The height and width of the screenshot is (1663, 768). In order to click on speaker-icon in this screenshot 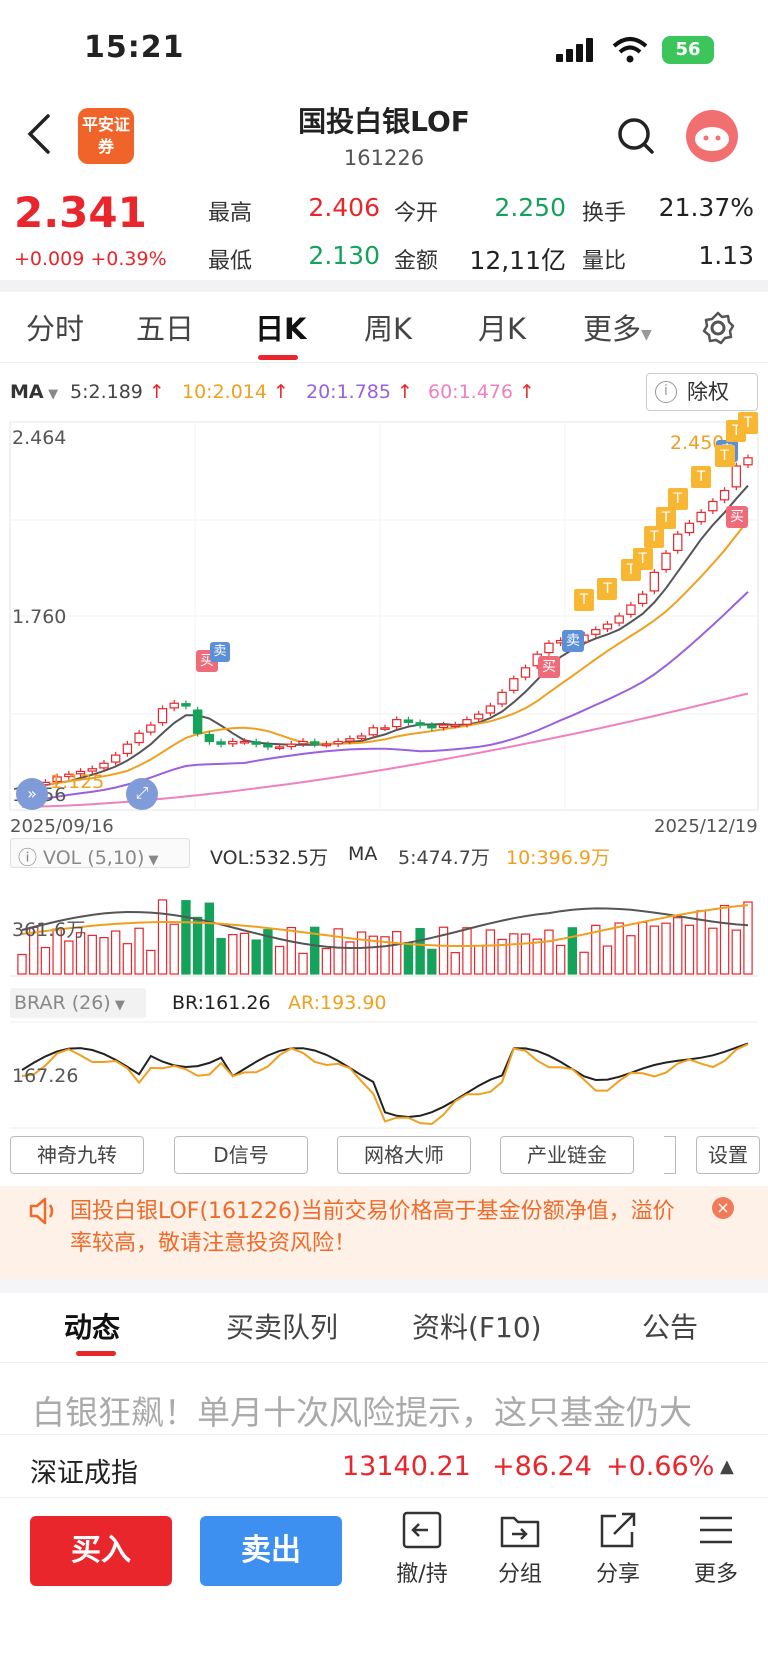, I will do `click(41, 1211)`.